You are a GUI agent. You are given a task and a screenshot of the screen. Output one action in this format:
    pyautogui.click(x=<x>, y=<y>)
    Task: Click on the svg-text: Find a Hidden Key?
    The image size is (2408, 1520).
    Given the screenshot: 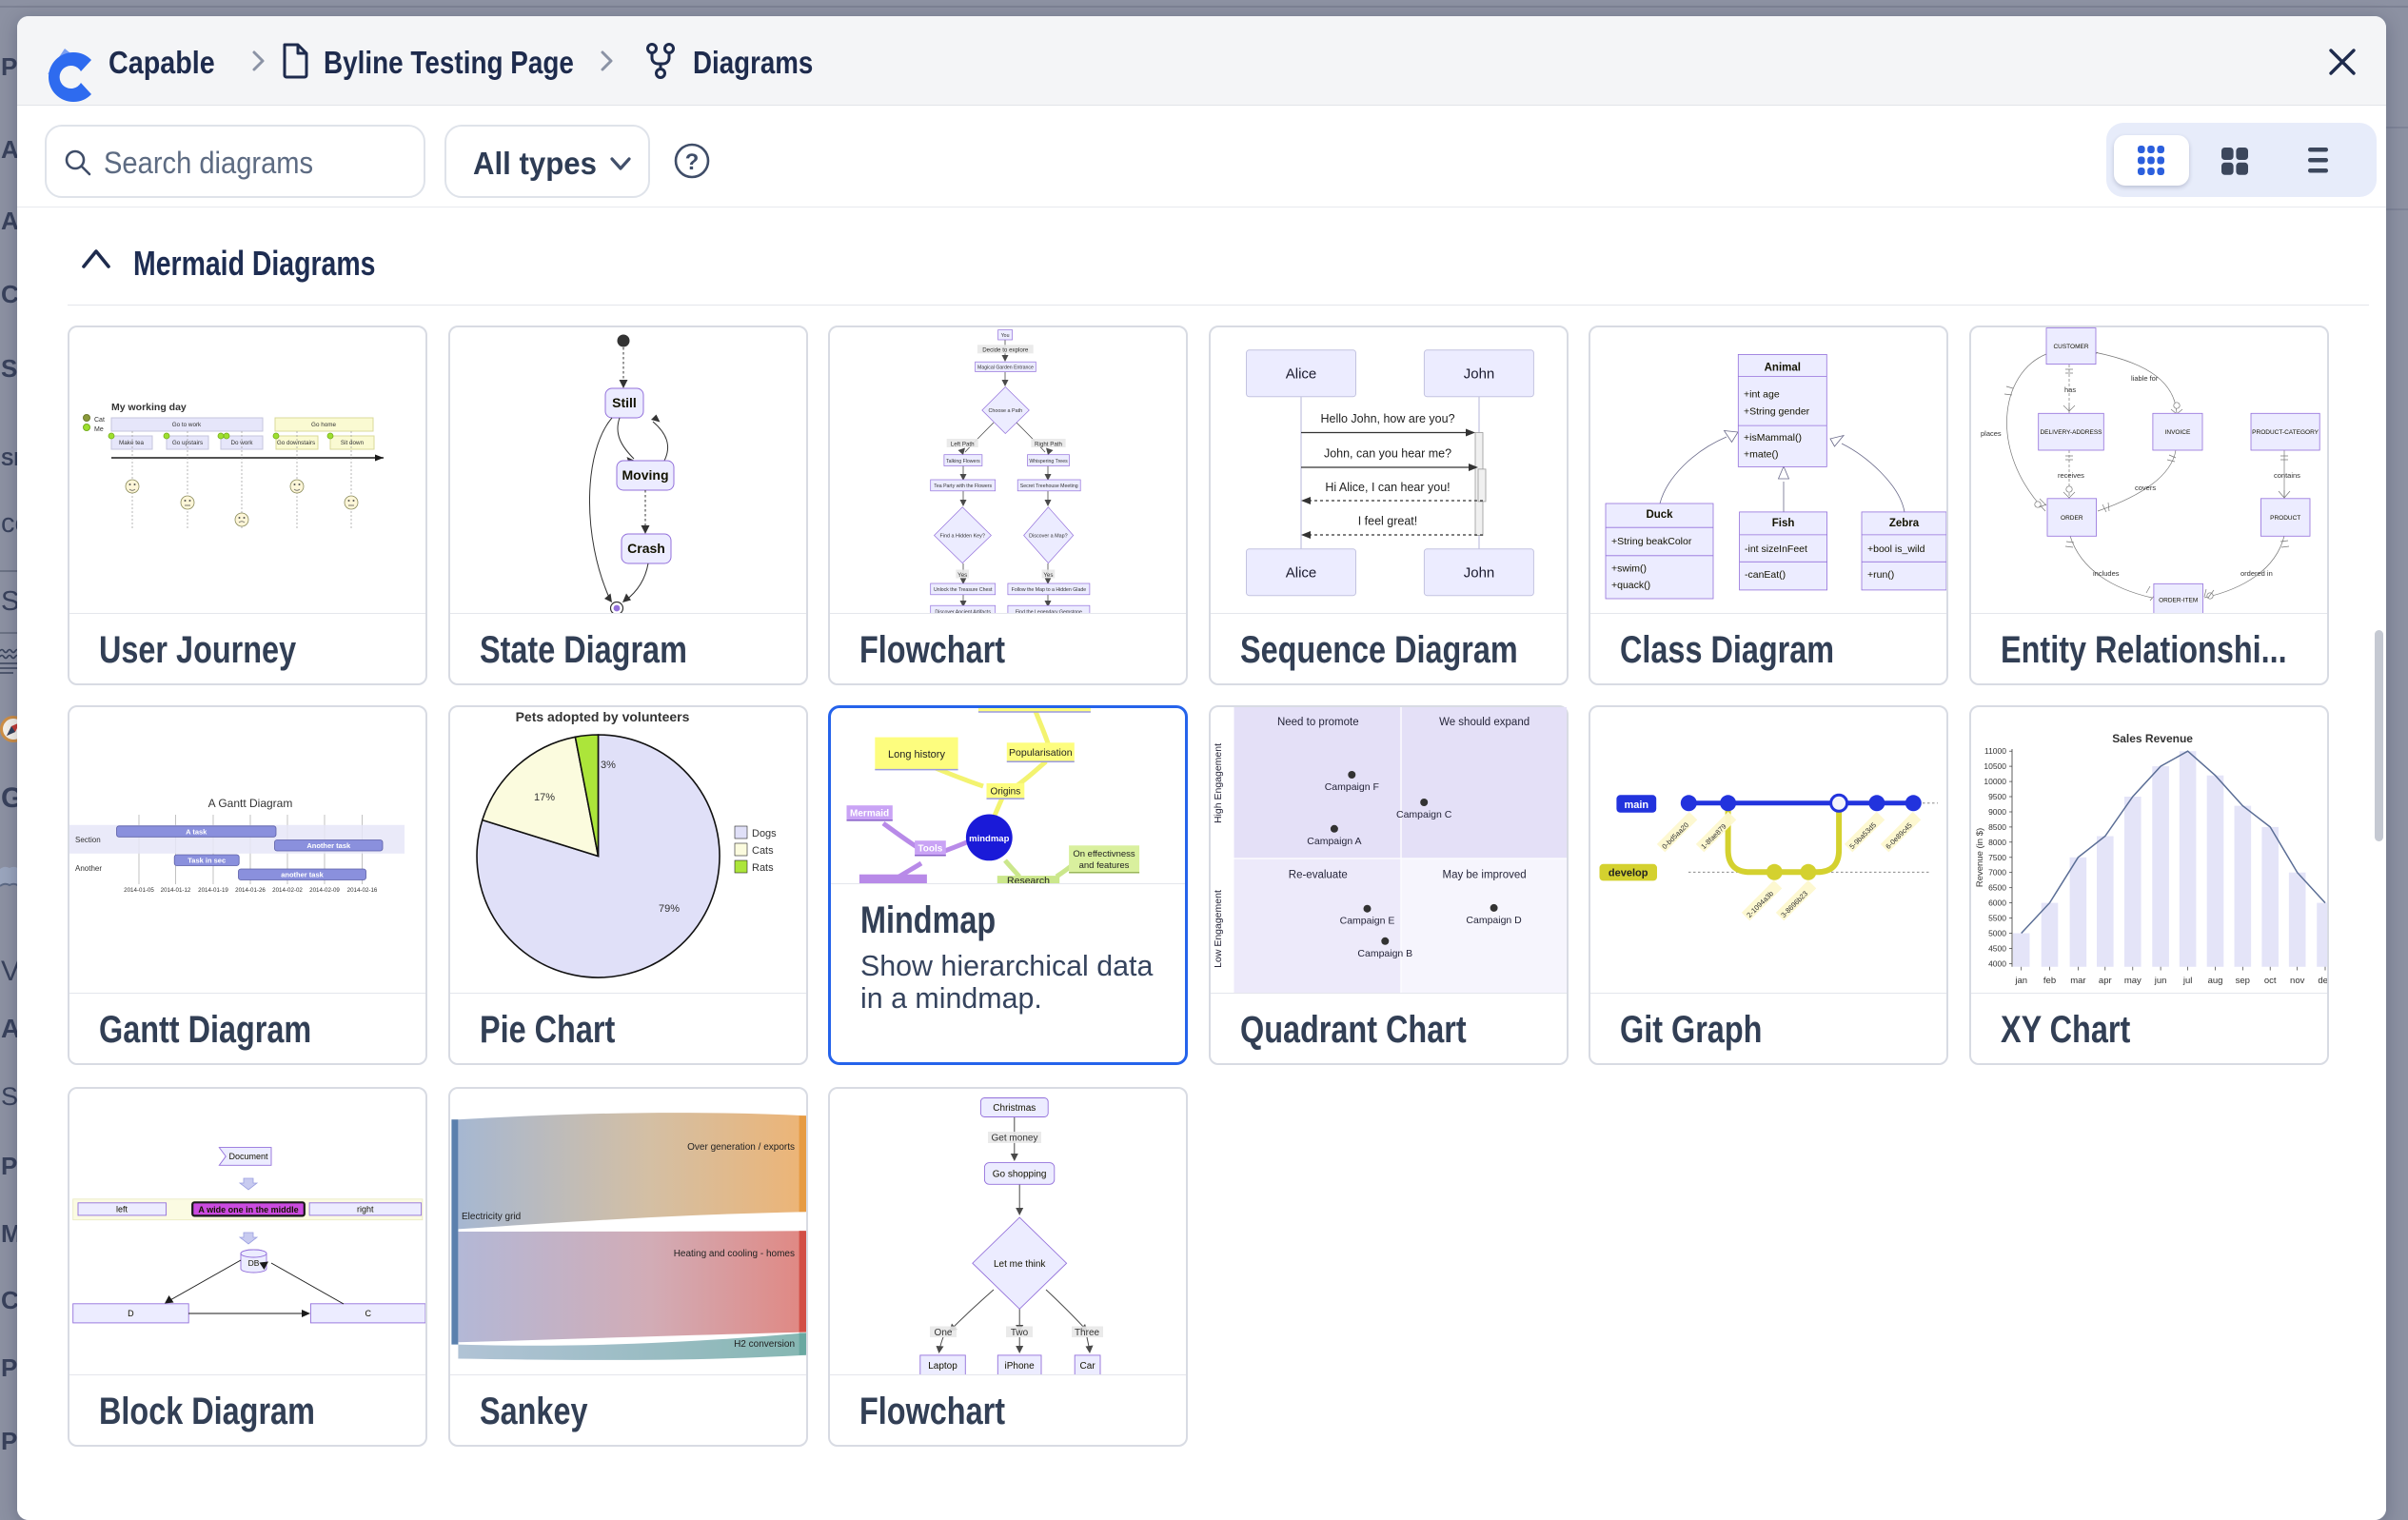 What is the action you would take?
    pyautogui.click(x=962, y=537)
    